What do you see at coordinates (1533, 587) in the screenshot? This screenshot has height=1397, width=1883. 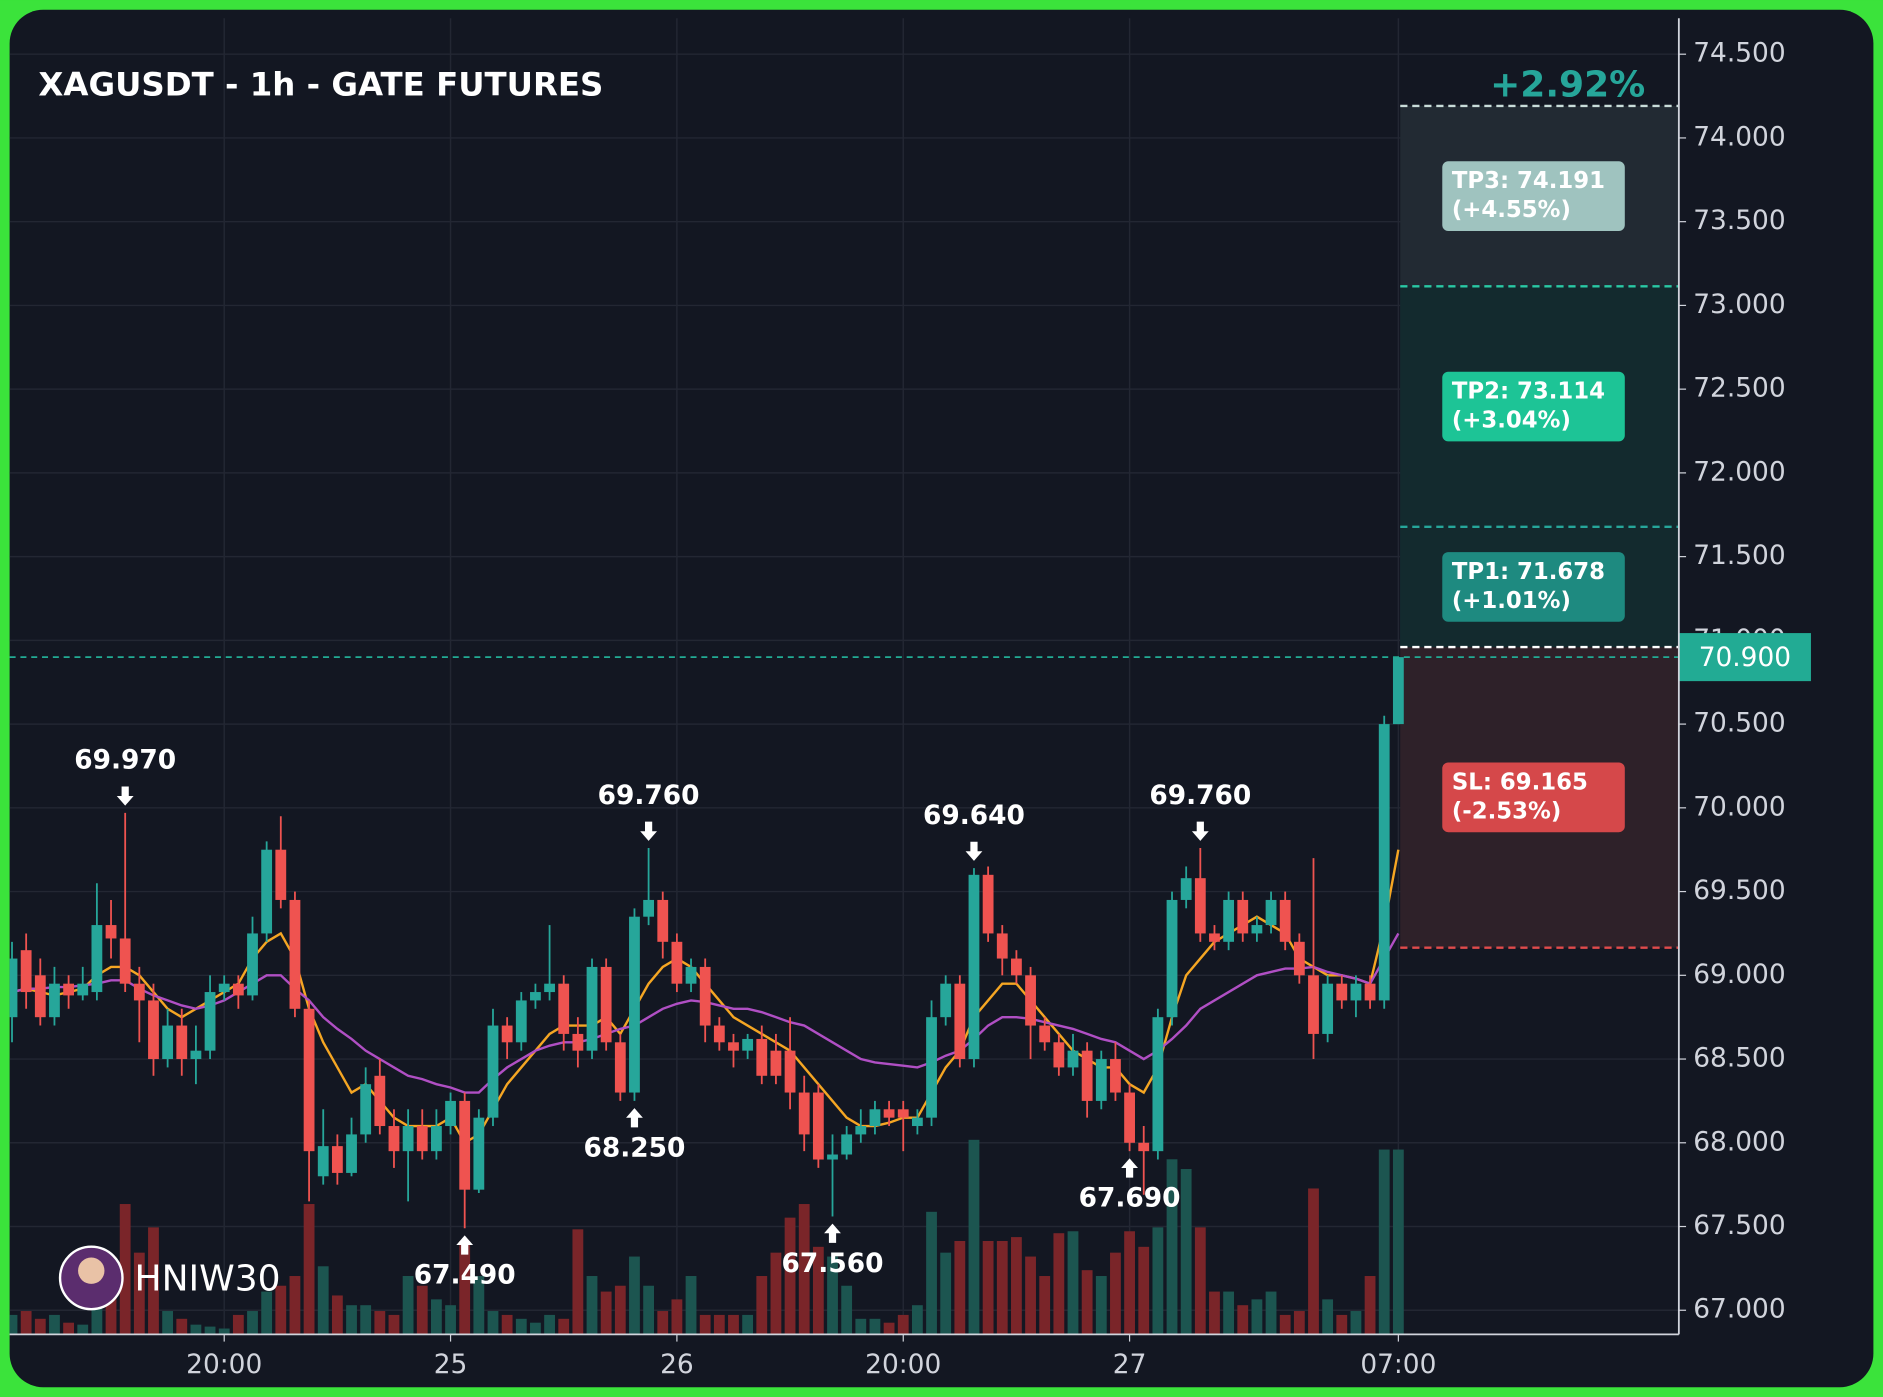 I see `level-box` at bounding box center [1533, 587].